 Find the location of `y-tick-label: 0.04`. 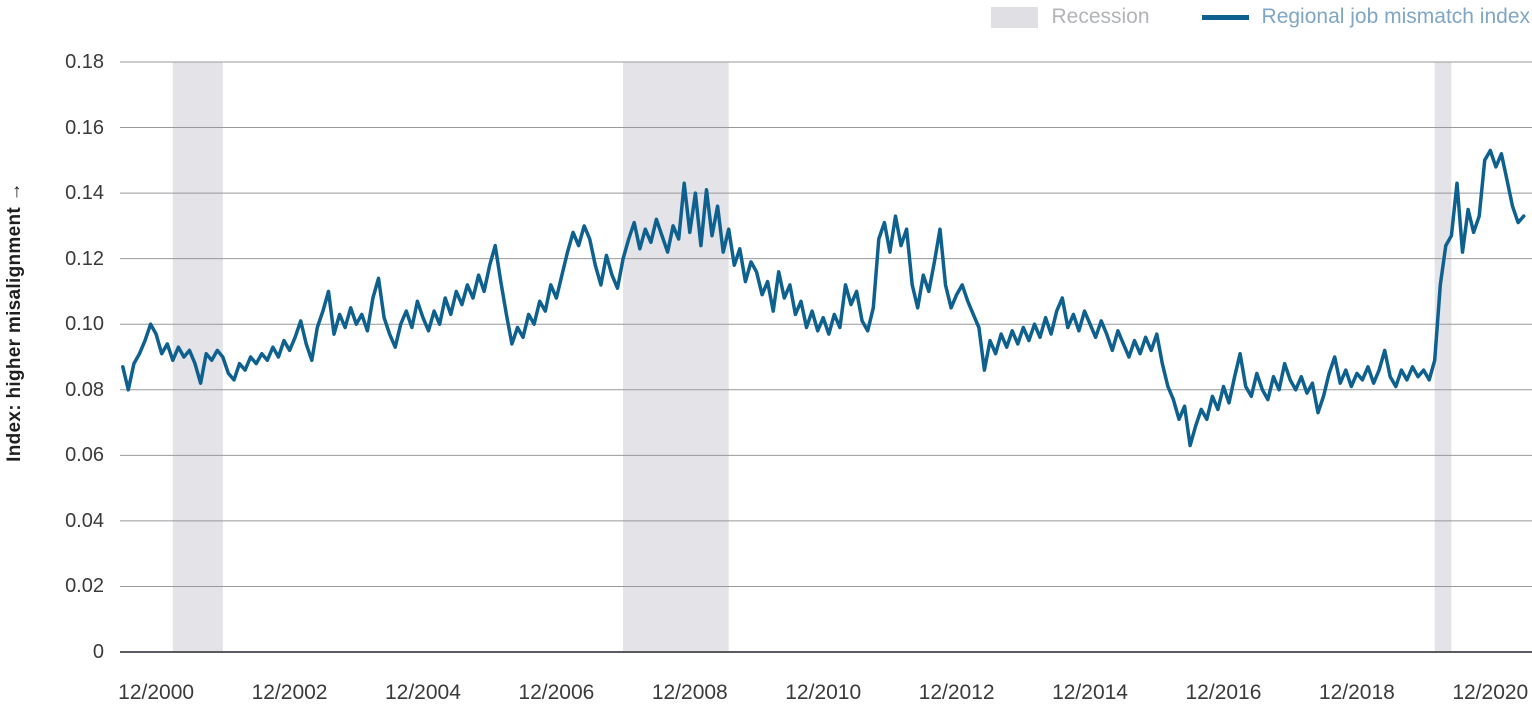

y-tick-label: 0.04 is located at coordinates (84, 520).